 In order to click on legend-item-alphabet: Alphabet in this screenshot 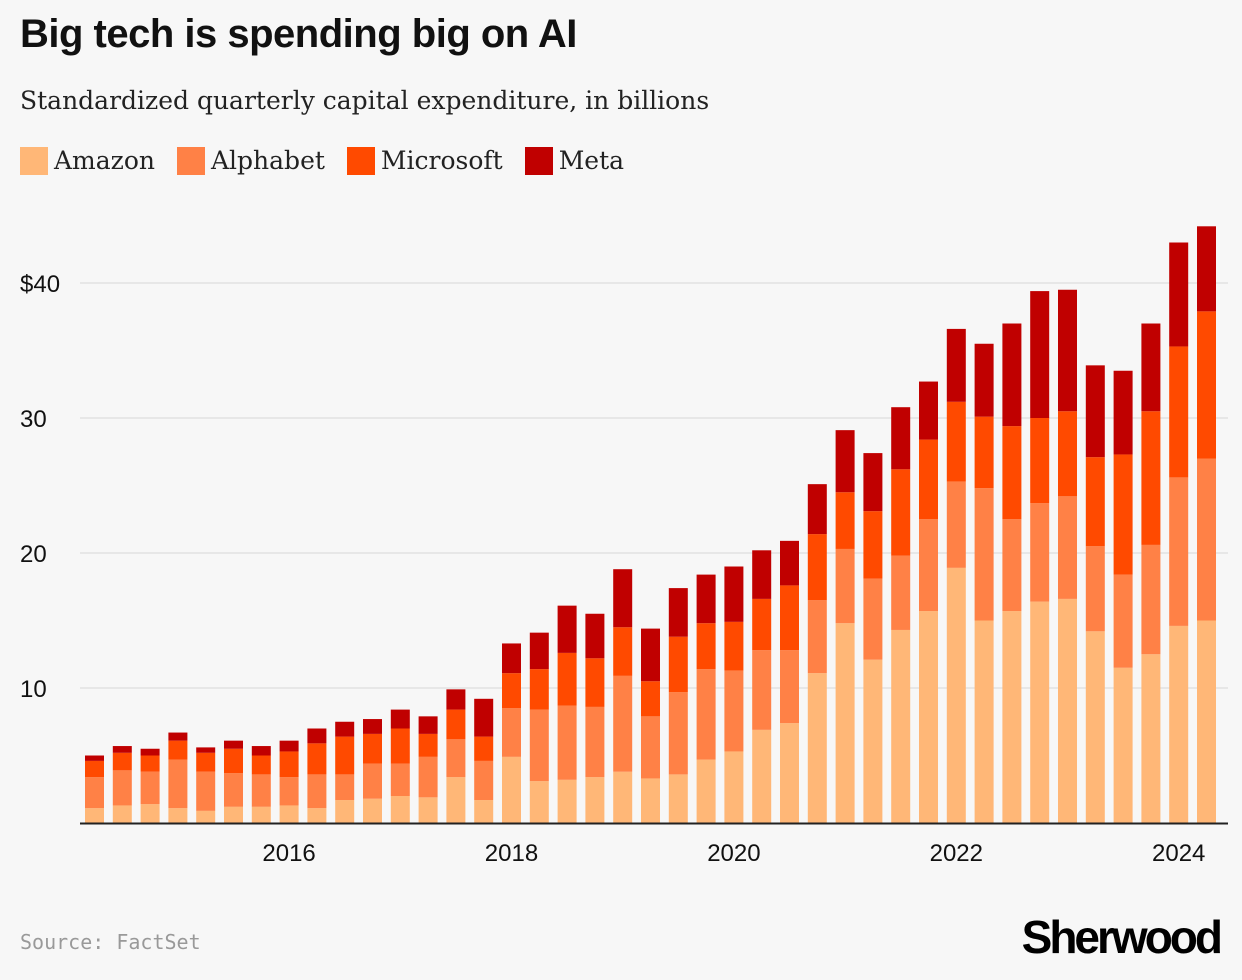, I will do `click(251, 160)`.